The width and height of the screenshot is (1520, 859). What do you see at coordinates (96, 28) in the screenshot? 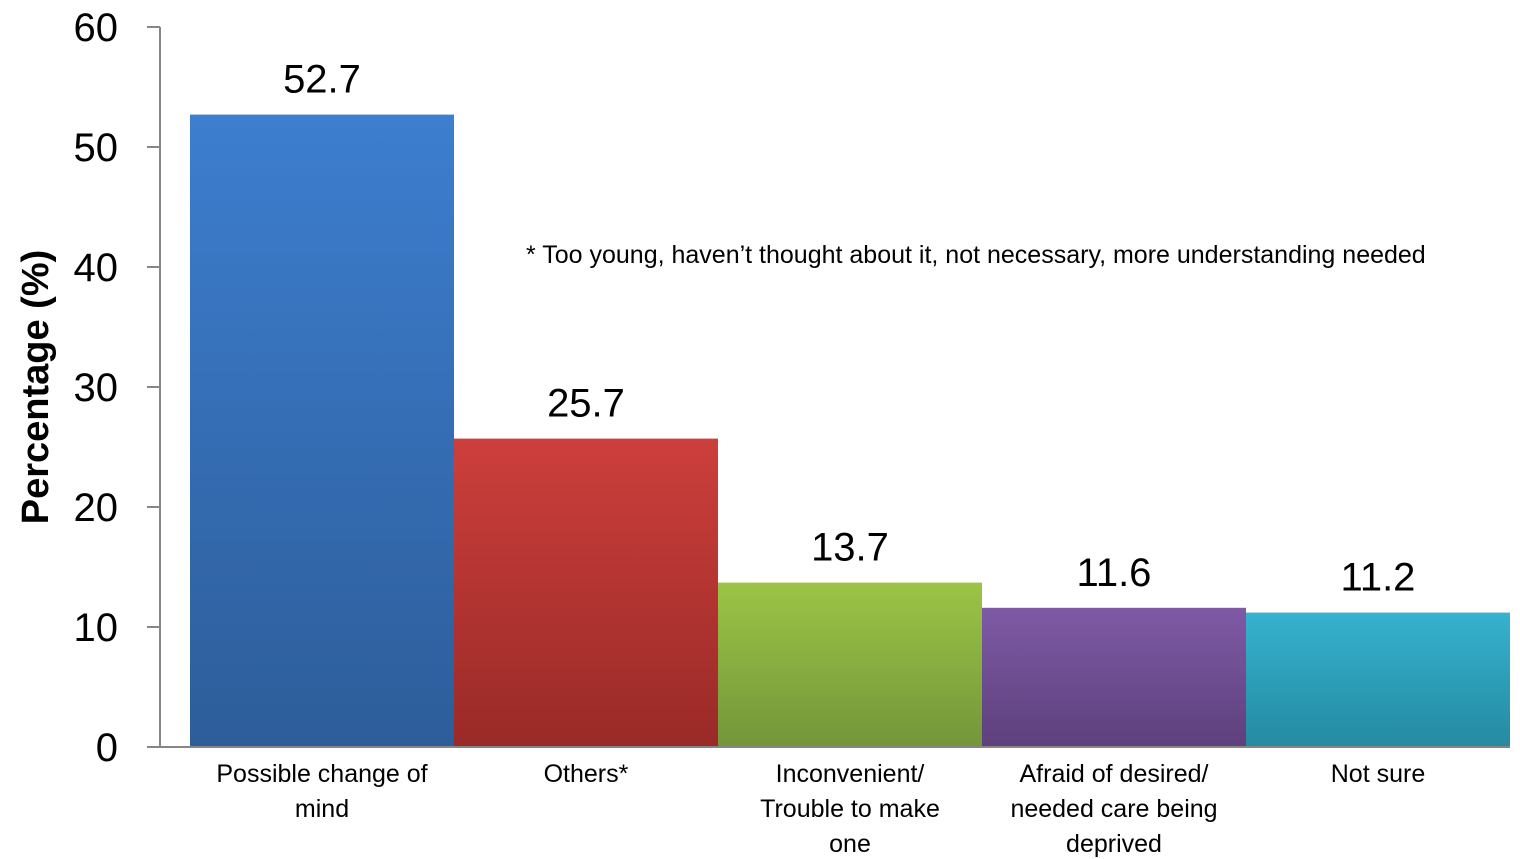
I see `y-tick-label: 60` at bounding box center [96, 28].